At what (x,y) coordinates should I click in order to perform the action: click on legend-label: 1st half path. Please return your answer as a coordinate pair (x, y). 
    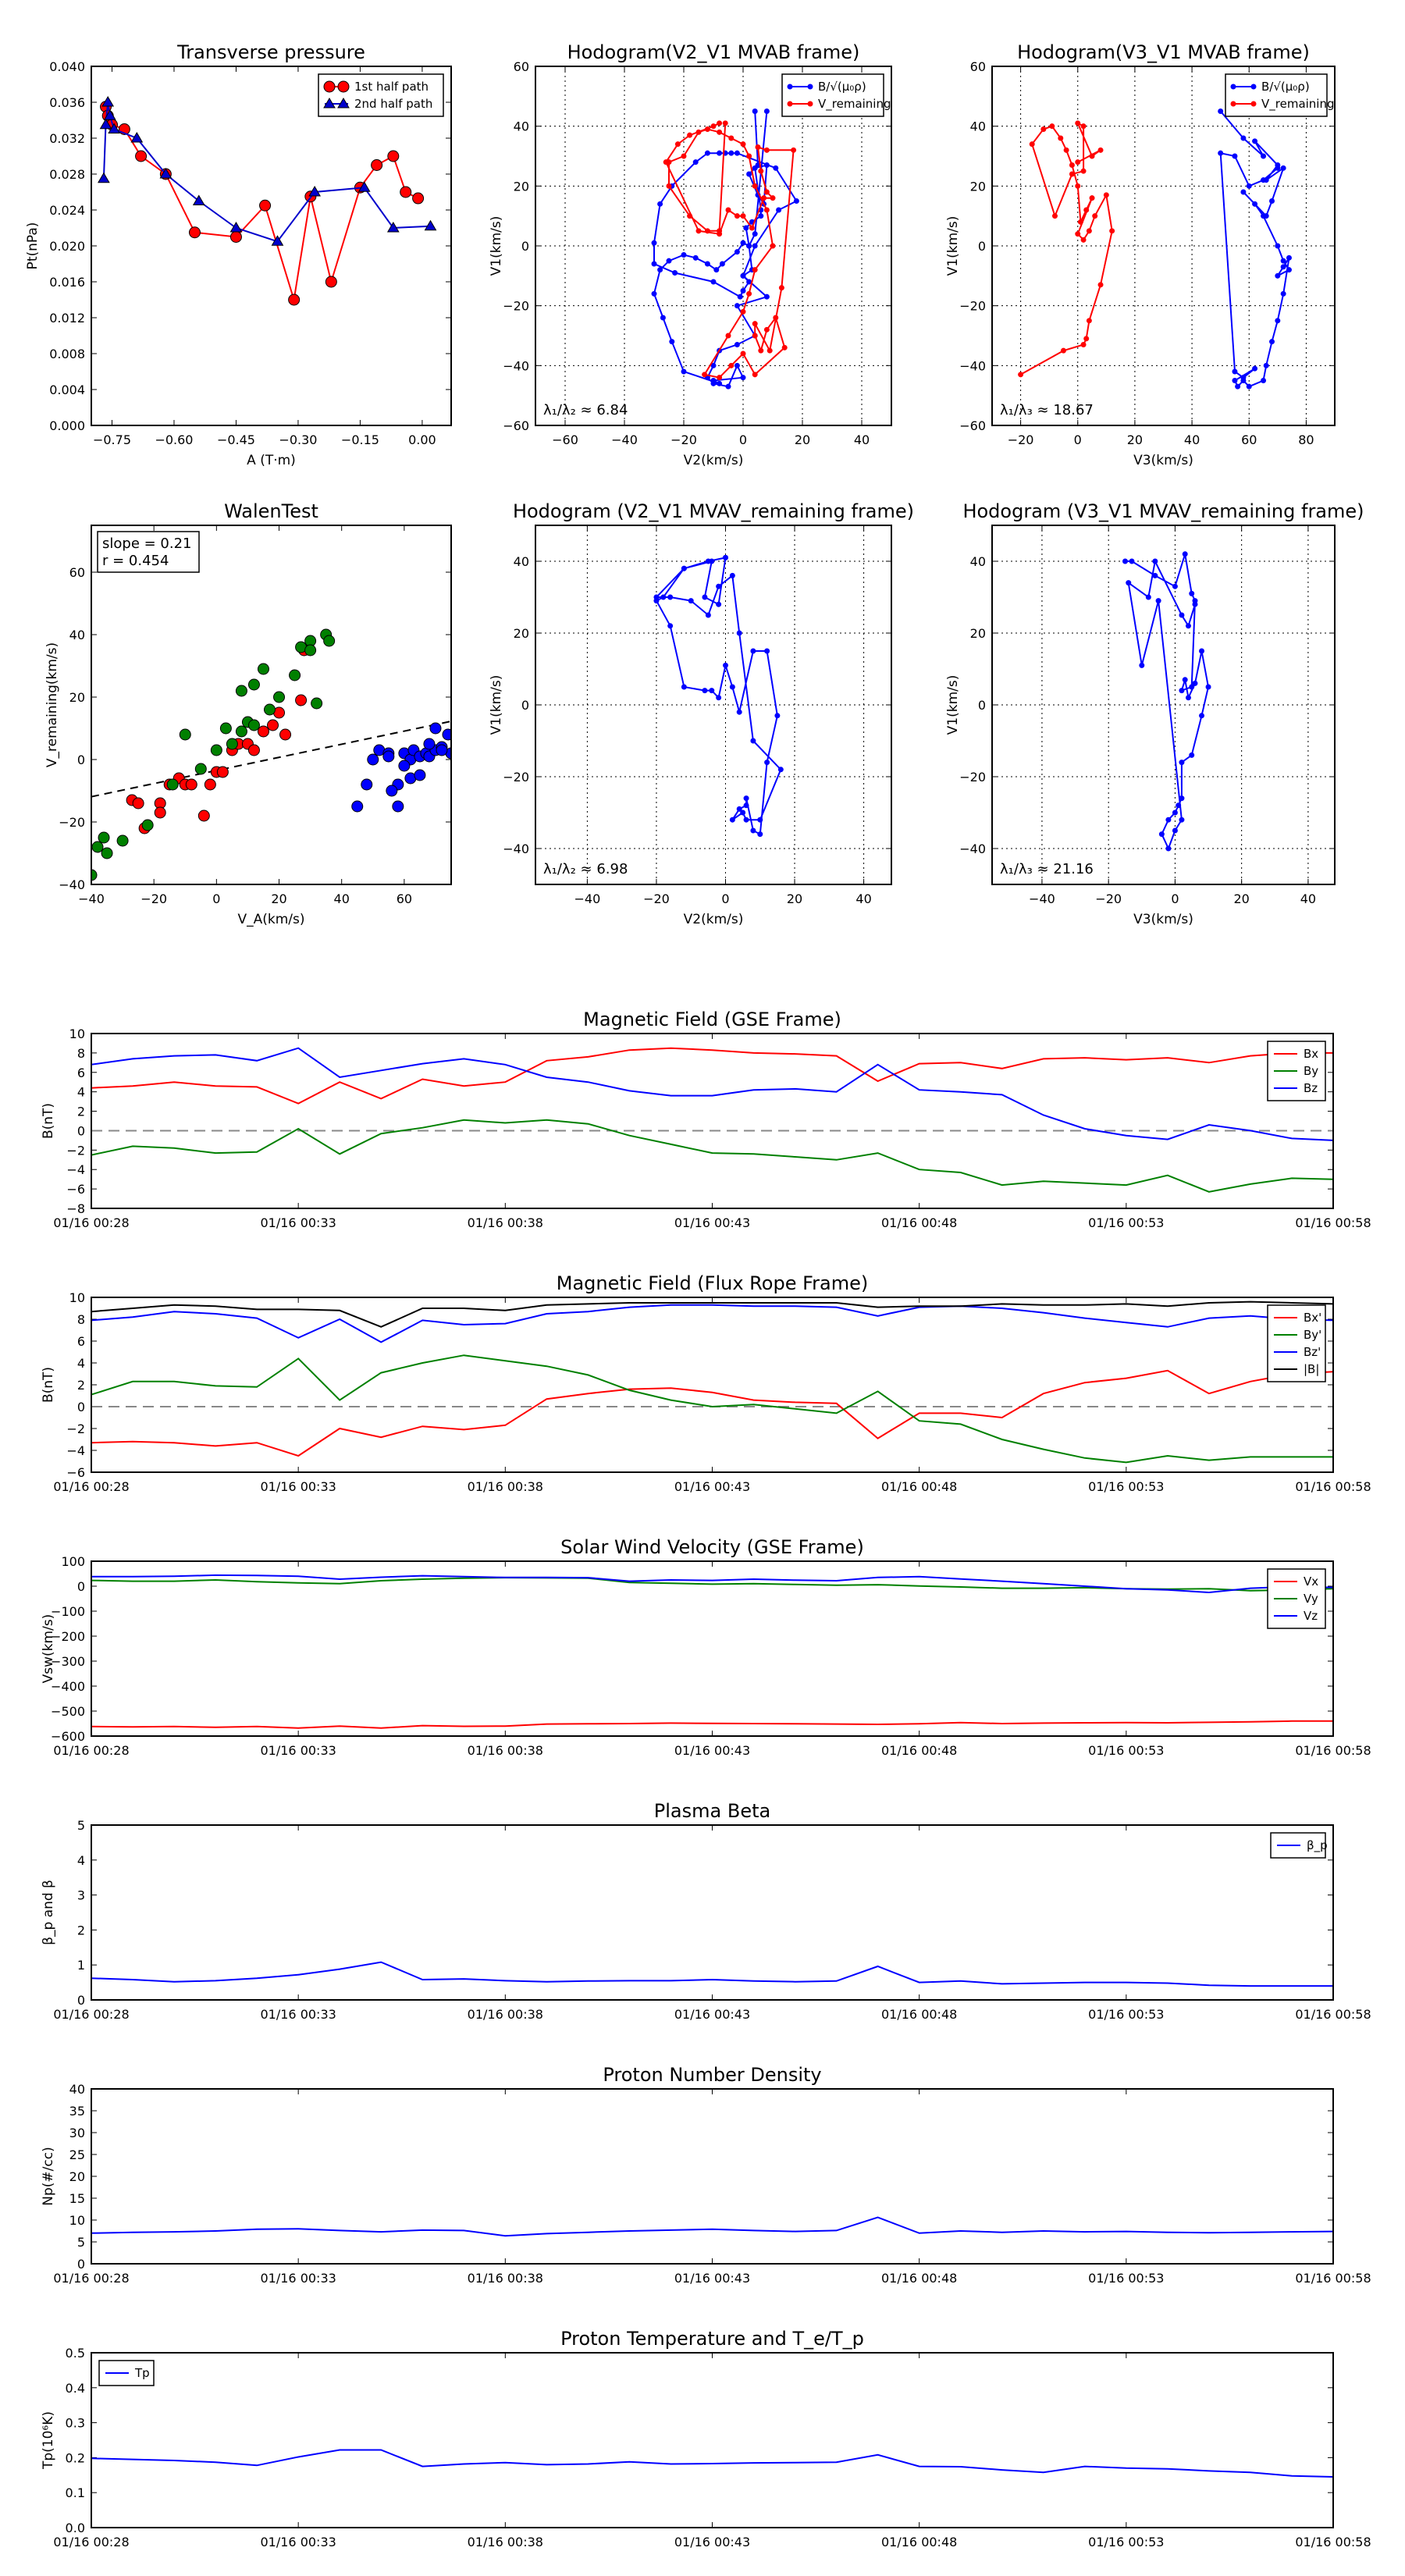
    Looking at the image, I should click on (392, 87).